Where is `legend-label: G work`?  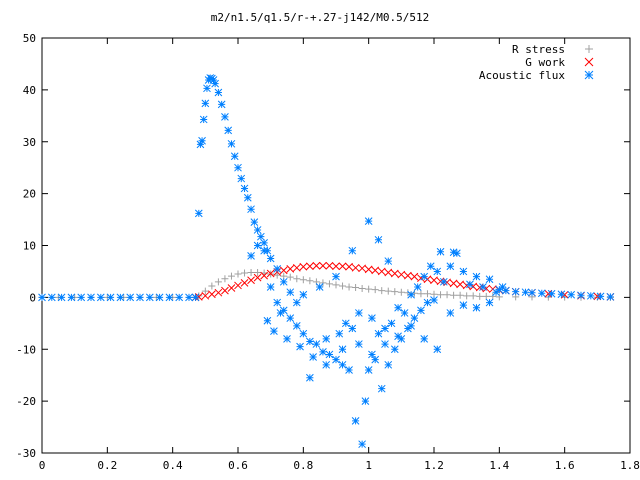 legend-label: G work is located at coordinates (545, 62).